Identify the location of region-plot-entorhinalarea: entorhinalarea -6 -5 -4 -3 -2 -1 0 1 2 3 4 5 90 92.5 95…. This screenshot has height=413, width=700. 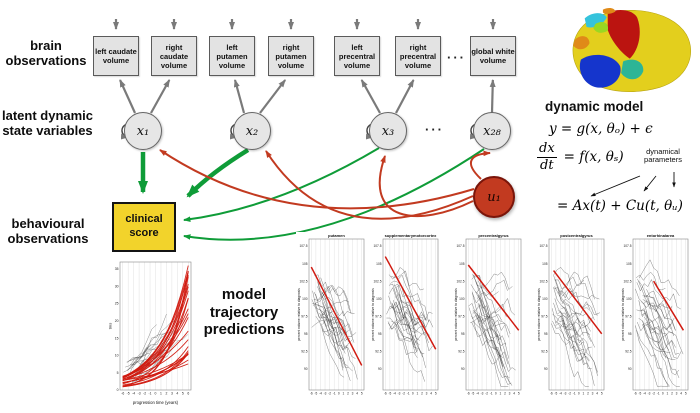
(655, 318).